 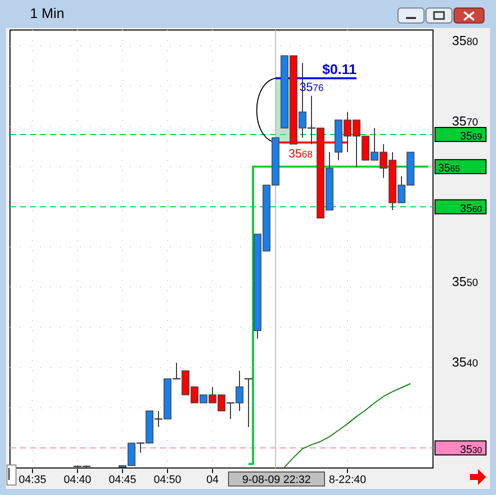 I want to click on y-tick-label: 3550, so click(x=465, y=282).